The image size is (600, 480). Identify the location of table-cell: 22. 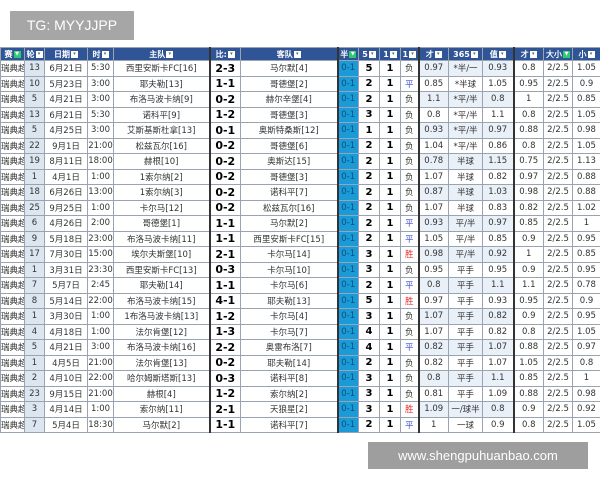
(34, 145).